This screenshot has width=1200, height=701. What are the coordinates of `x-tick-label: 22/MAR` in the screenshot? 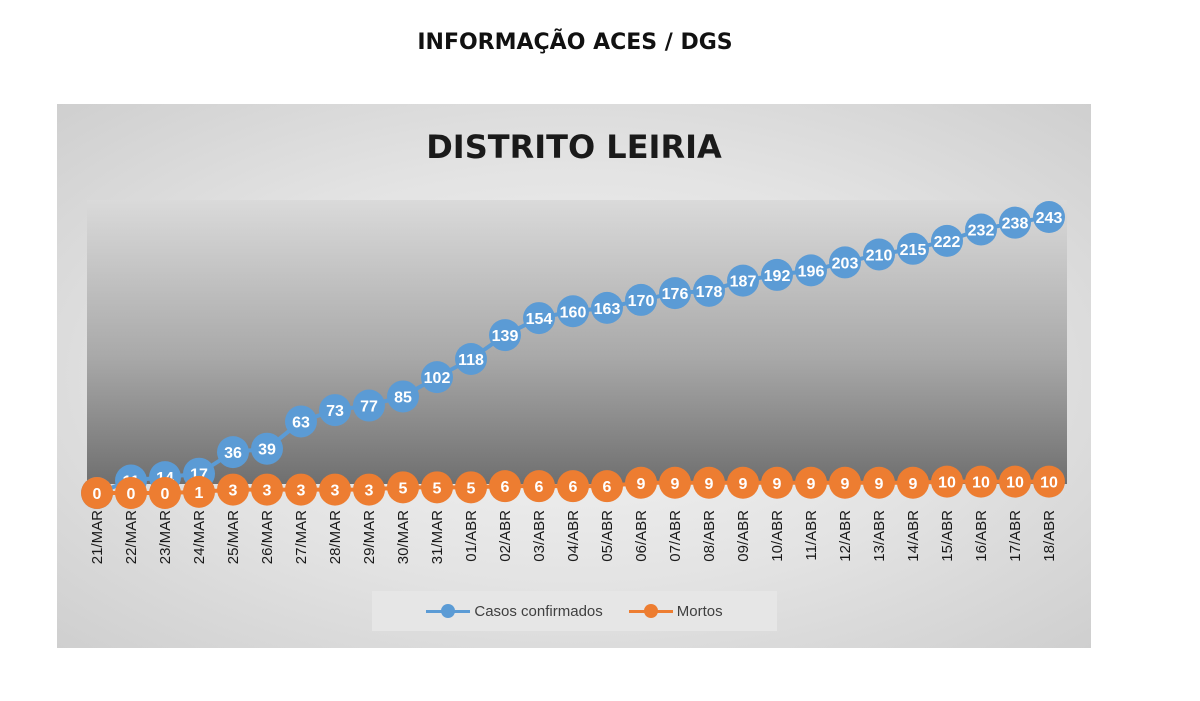 It's located at (131, 537).